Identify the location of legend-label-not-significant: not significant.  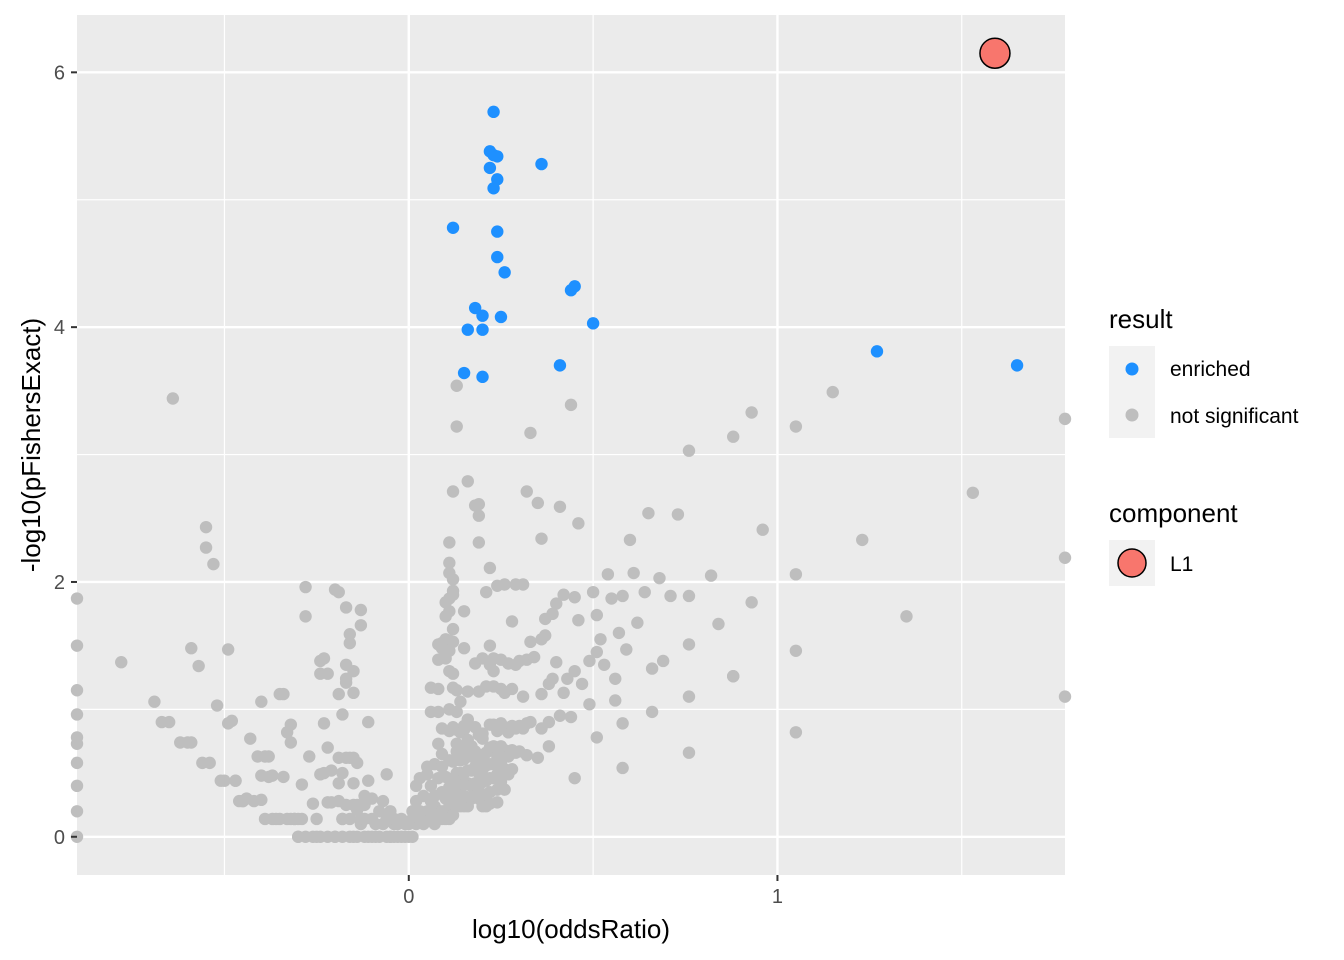
(1234, 416).